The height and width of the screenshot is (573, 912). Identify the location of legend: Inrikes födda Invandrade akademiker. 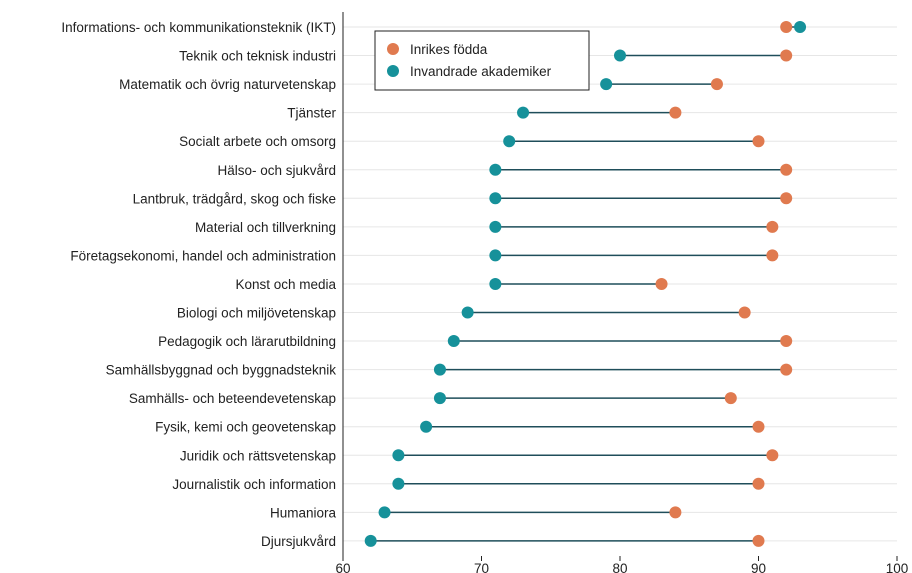
(482, 60).